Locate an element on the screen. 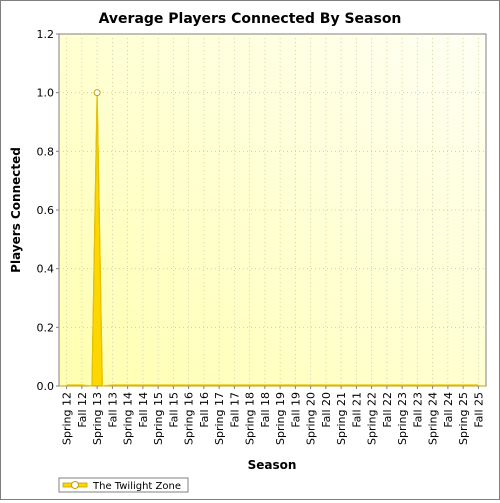 Image resolution: width=500 pixels, height=503 pixels. y-tick-label: 1.2 is located at coordinates (46, 34).